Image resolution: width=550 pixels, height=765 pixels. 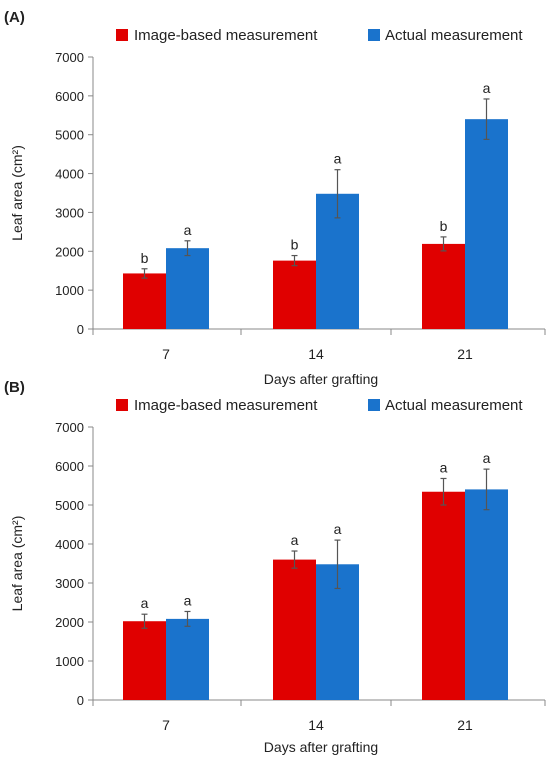 I want to click on panel-label: (A), so click(x=14, y=17).